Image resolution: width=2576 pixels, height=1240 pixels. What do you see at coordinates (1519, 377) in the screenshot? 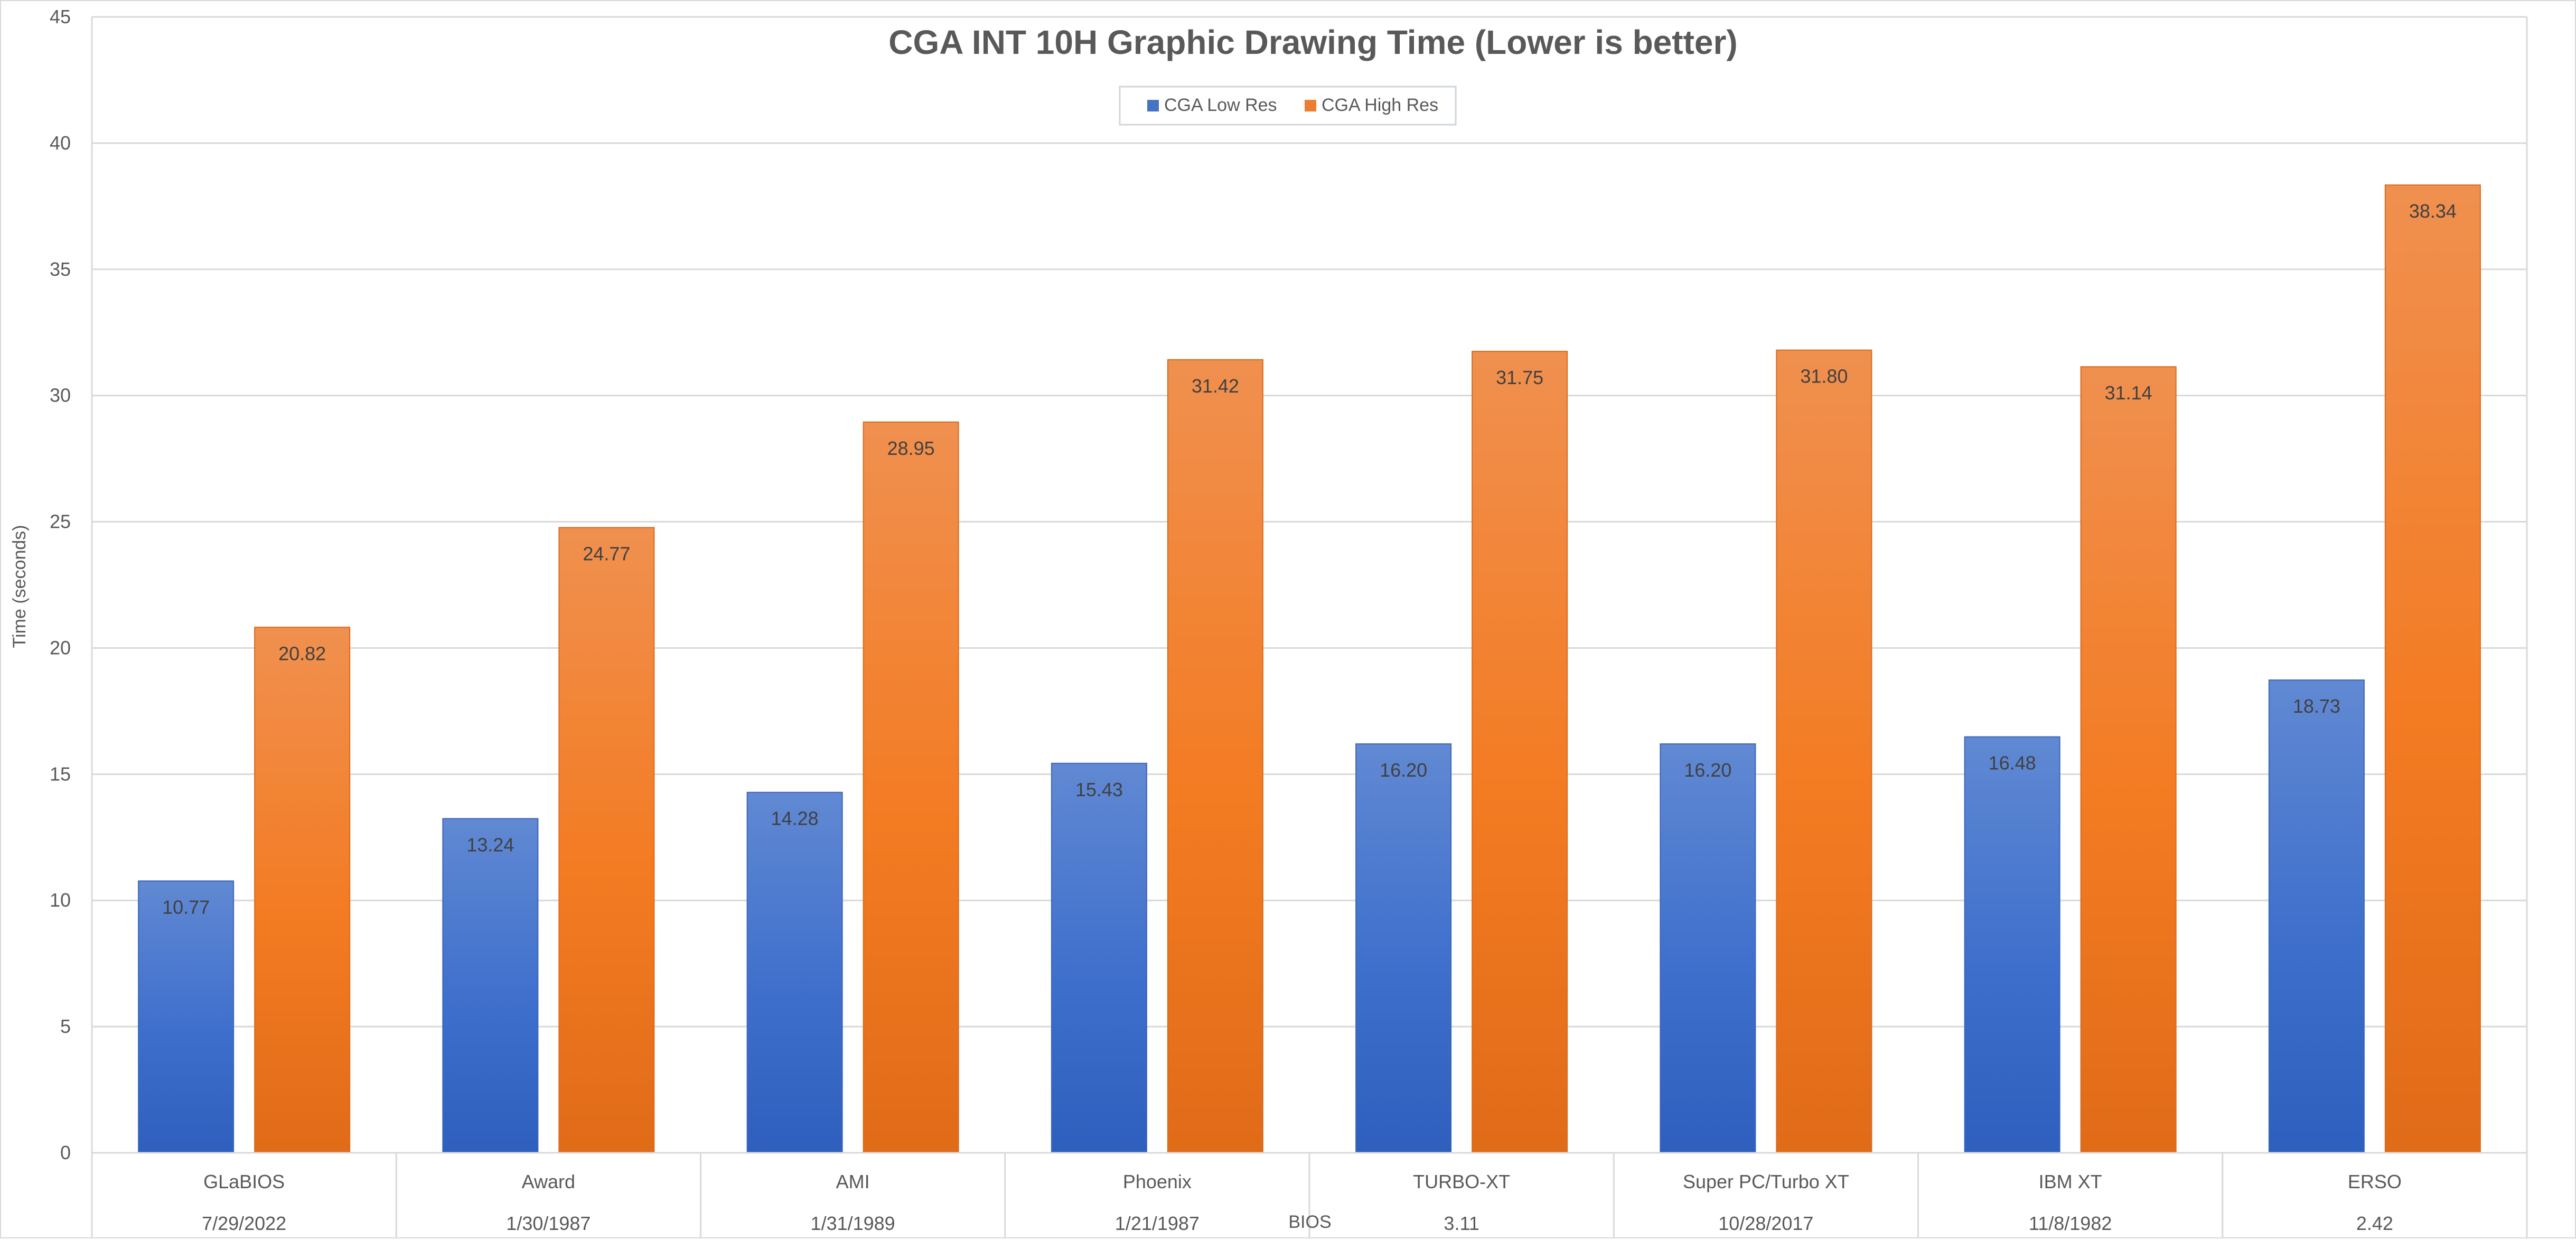
I see `data-label-high-res-4: 31.75` at bounding box center [1519, 377].